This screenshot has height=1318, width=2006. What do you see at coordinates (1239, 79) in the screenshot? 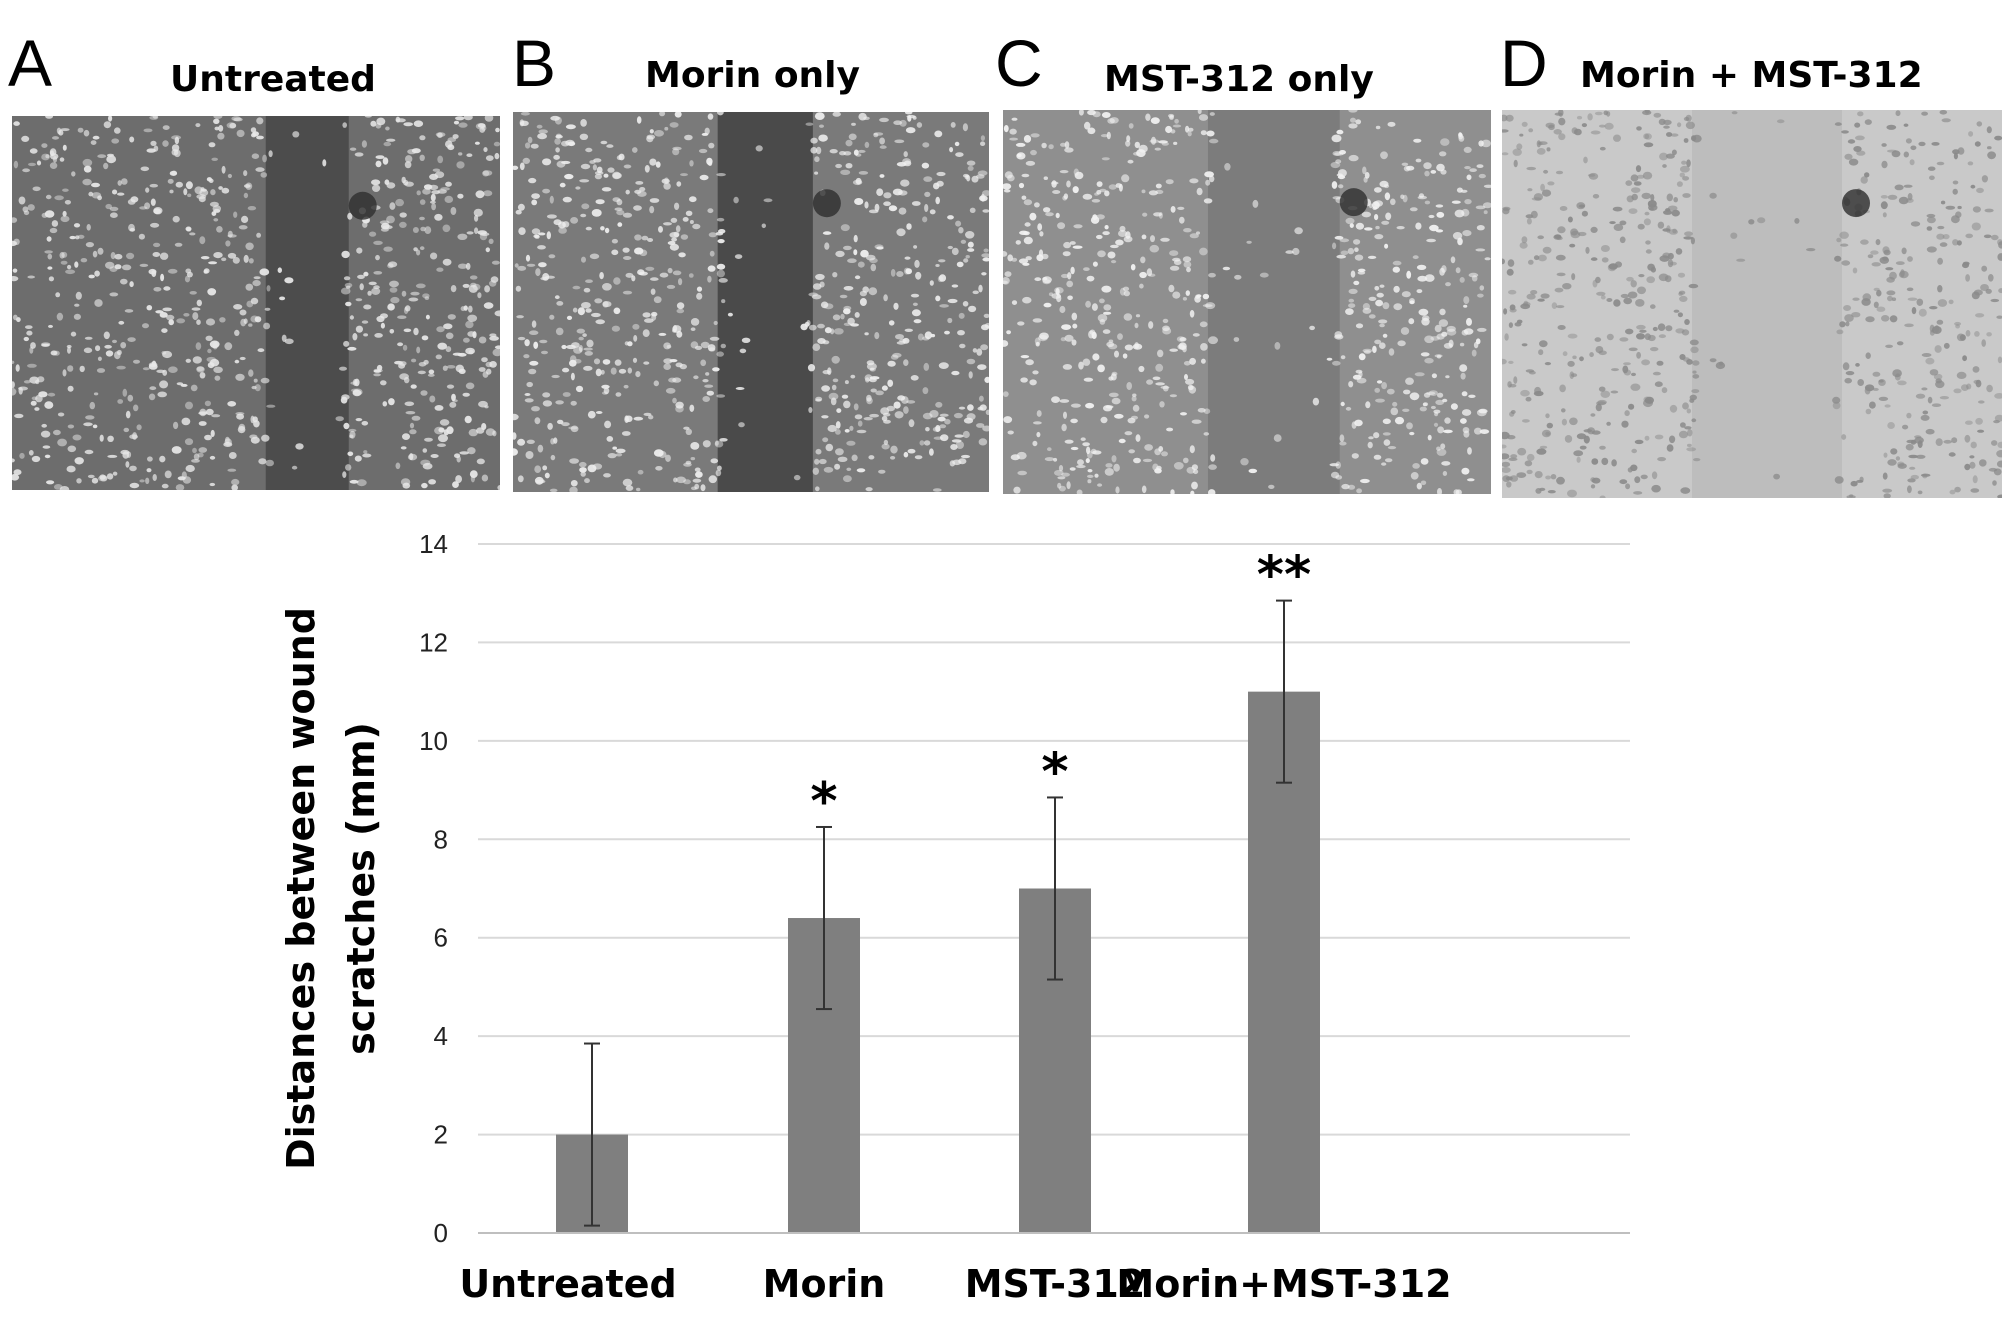
I see `panel-title: MST-312 only` at bounding box center [1239, 79].